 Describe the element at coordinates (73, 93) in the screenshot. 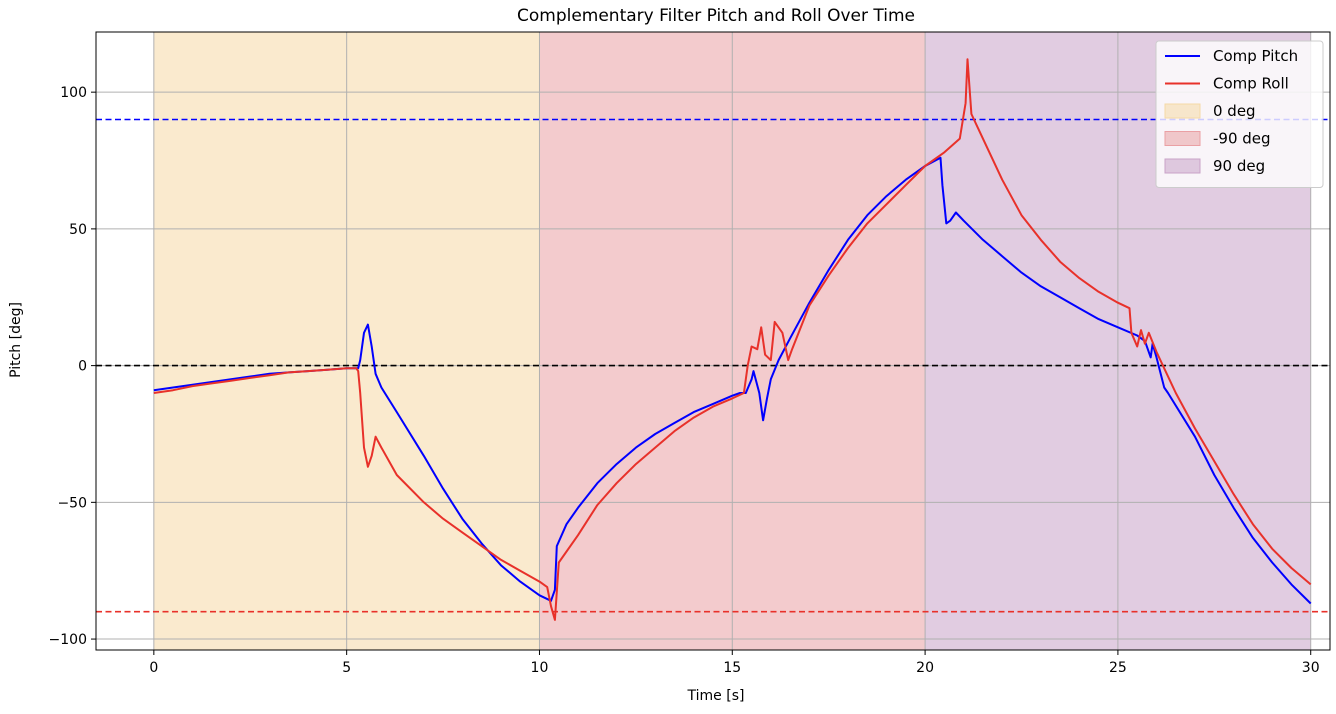

I see `y-tick-label-4: 100` at that location.